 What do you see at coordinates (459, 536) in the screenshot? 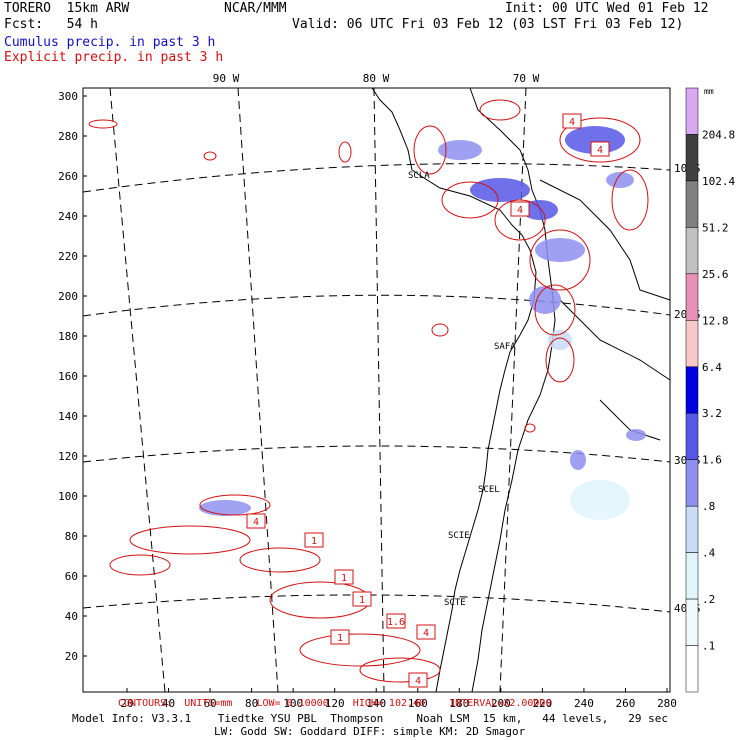
I see `station-scie: SCIE` at bounding box center [459, 536].